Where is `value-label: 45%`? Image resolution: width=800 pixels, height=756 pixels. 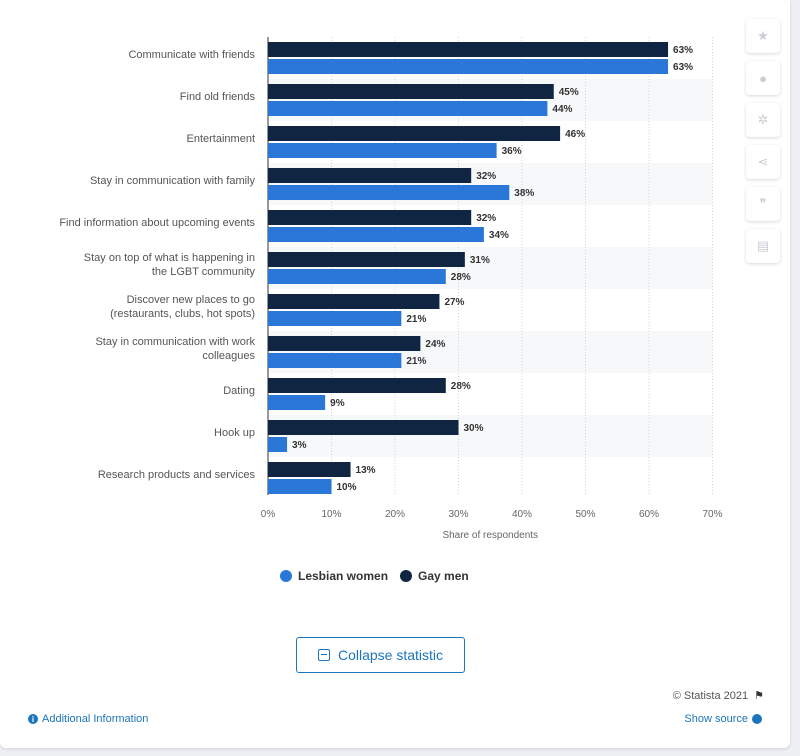 value-label: 45% is located at coordinates (569, 92).